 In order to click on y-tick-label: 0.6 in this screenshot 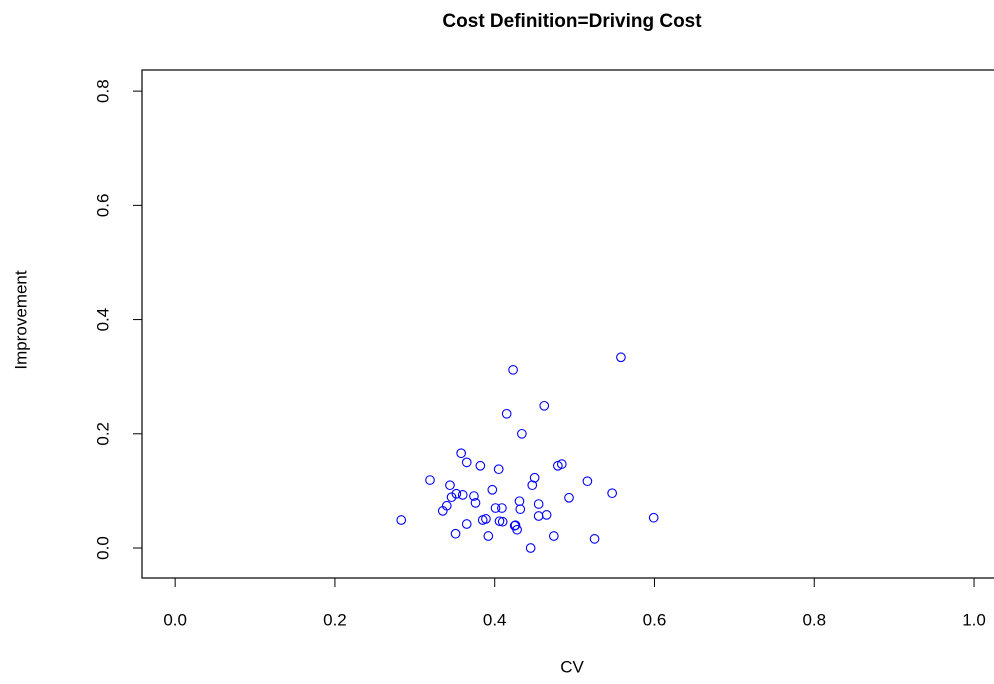, I will do `click(102, 206)`.